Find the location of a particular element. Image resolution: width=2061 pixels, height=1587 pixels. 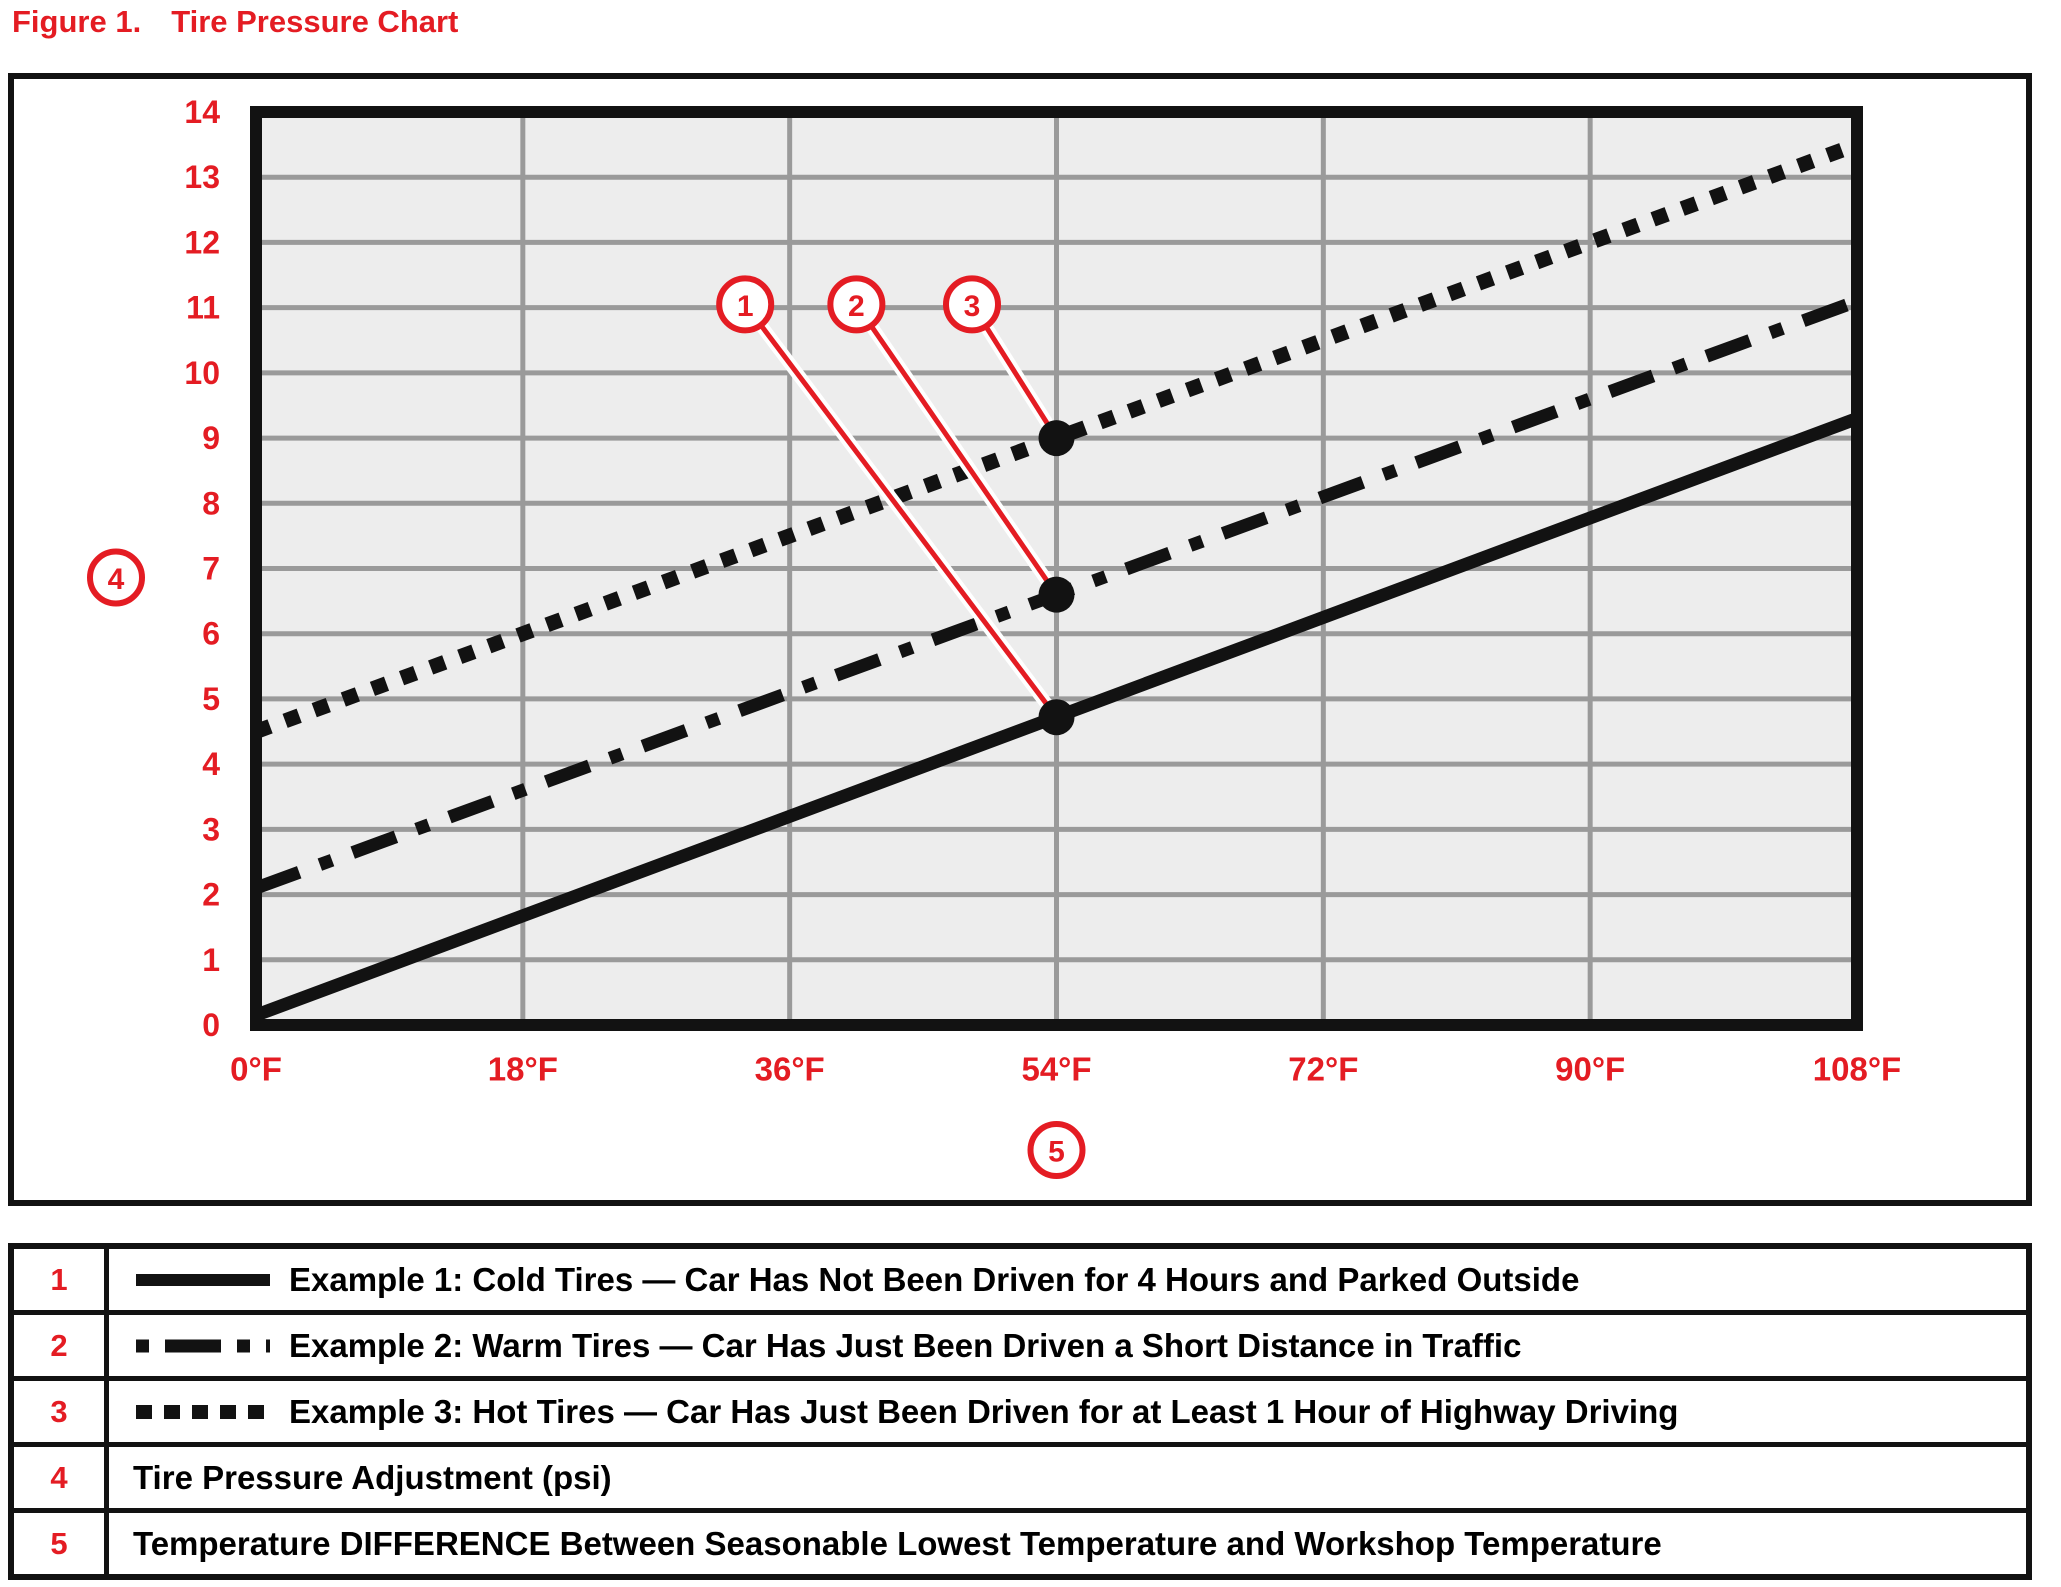

y-tick-label: 5 is located at coordinates (211, 699).